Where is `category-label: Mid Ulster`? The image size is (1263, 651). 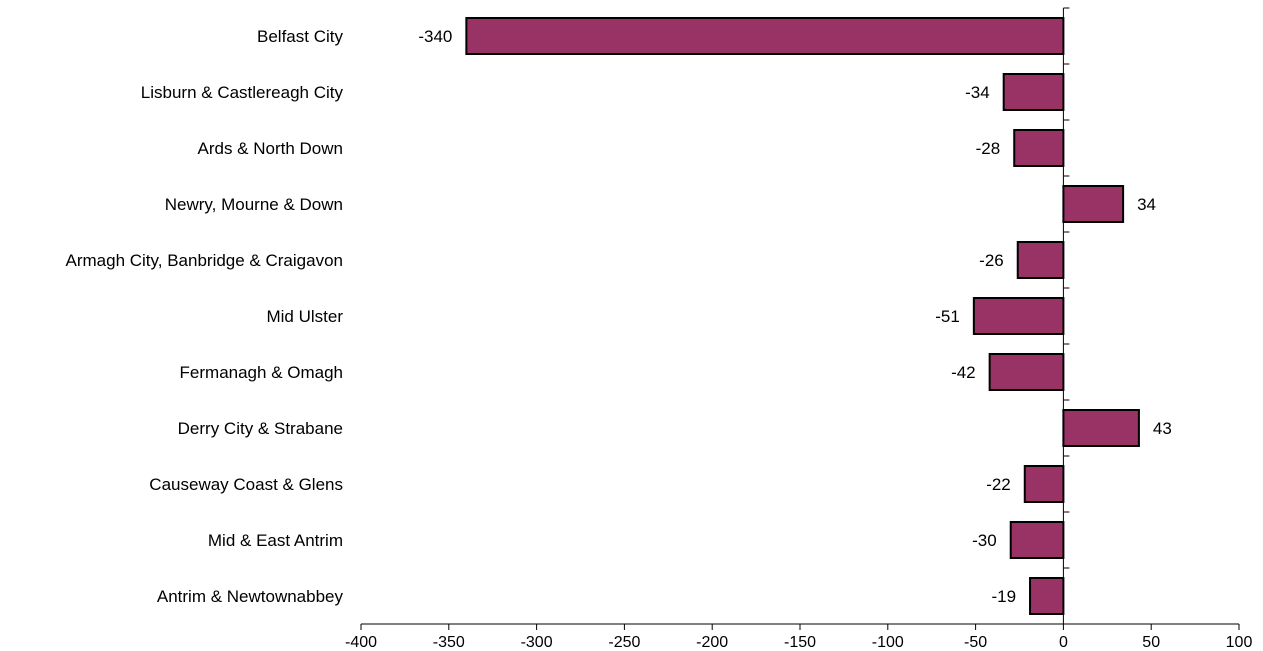 category-label: Mid Ulster is located at coordinates (304, 316).